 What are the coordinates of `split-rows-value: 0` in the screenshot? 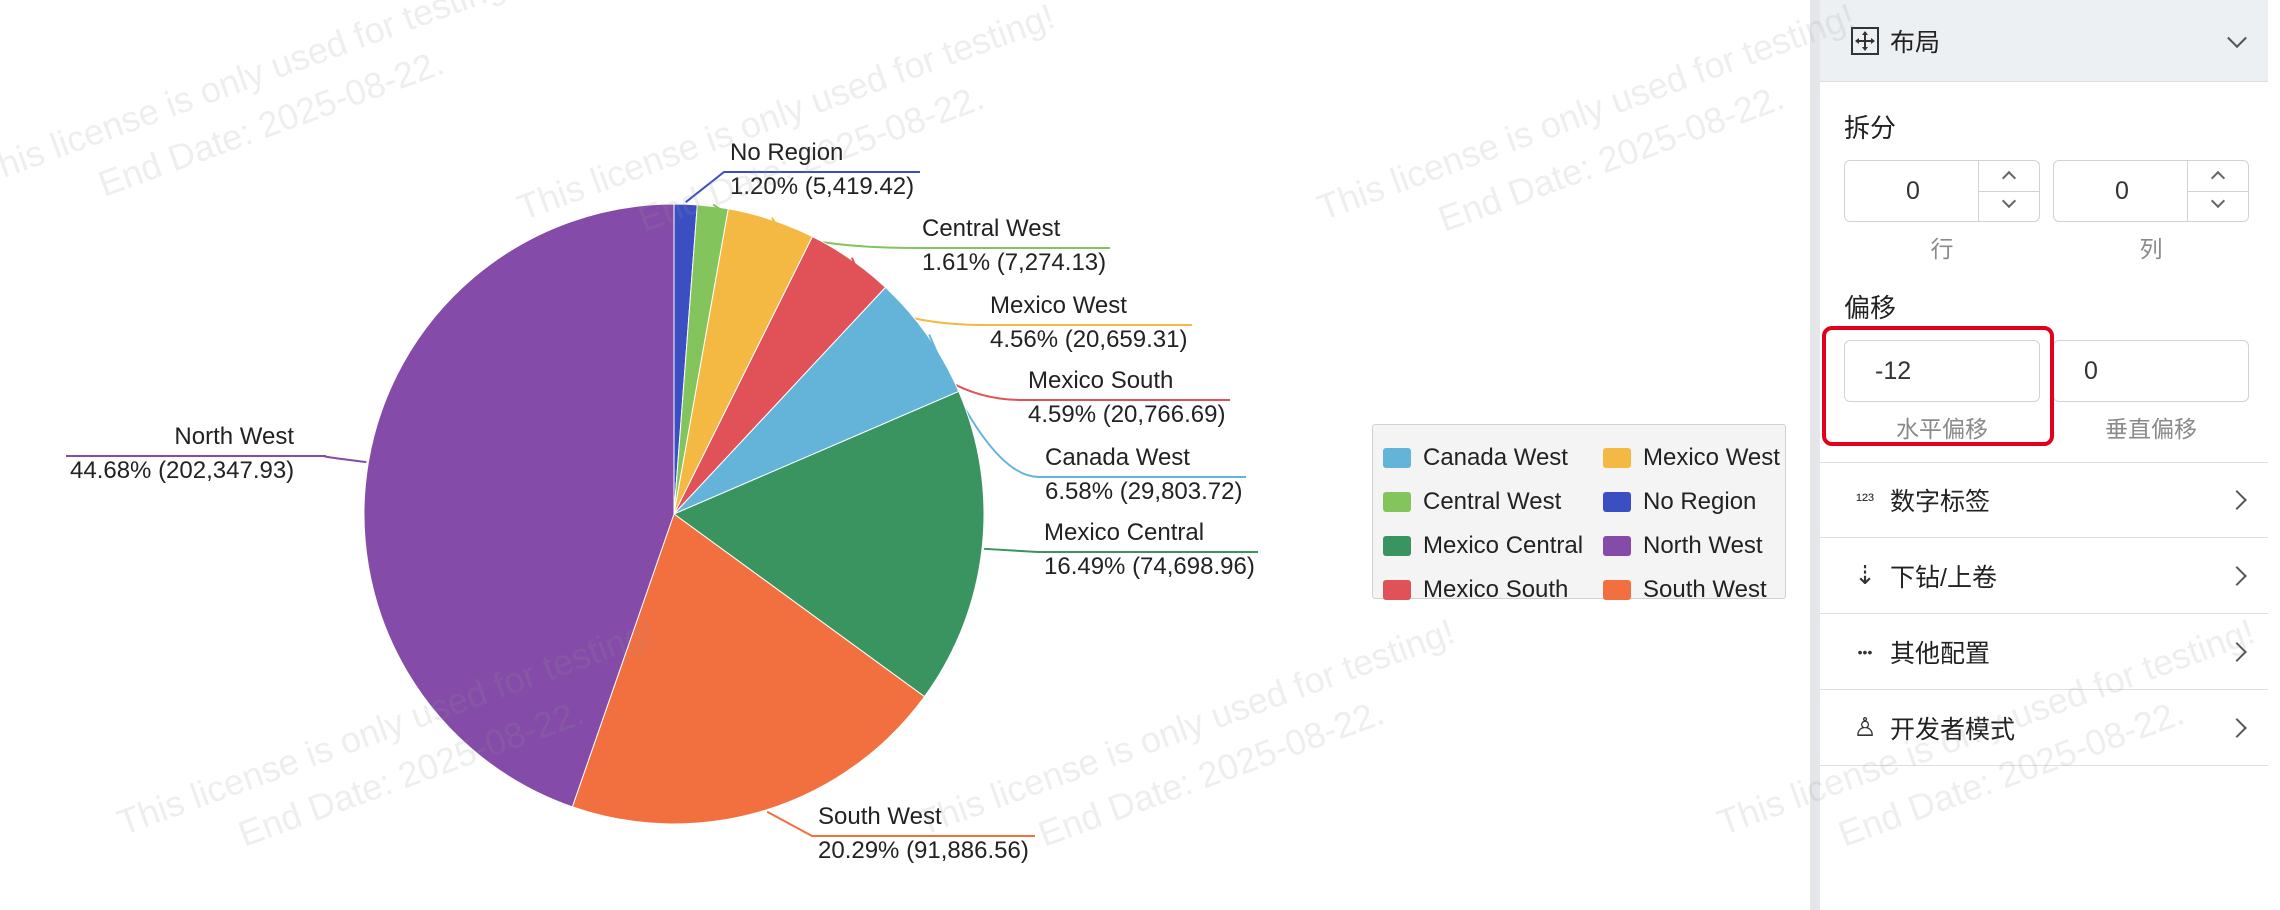 It's located at (1913, 191).